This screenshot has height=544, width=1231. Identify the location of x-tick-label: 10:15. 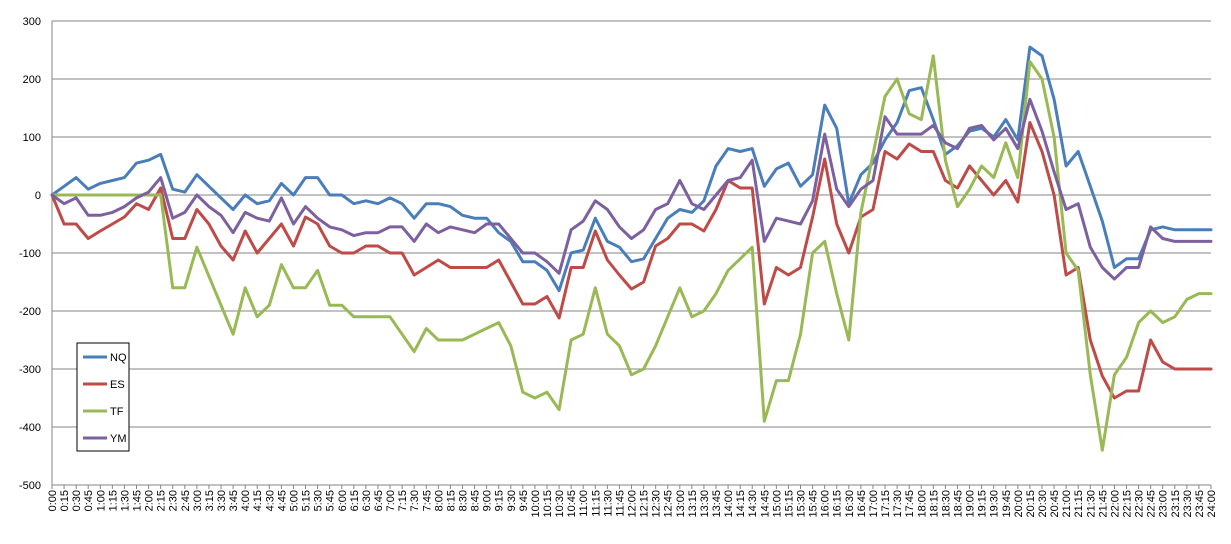
(548, 504).